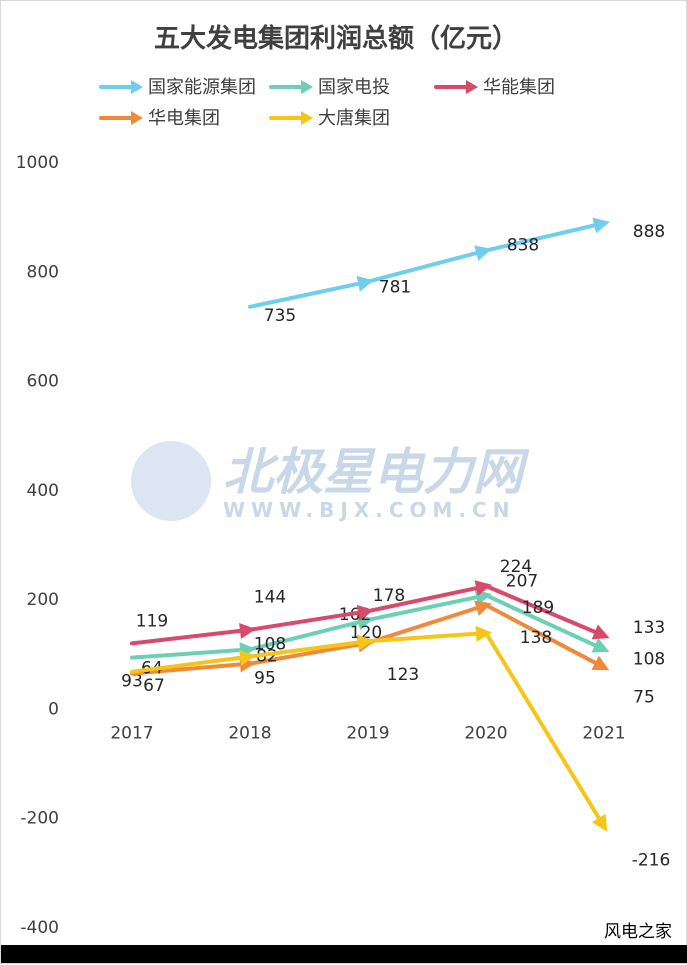  I want to click on data-label: 75, so click(644, 697).